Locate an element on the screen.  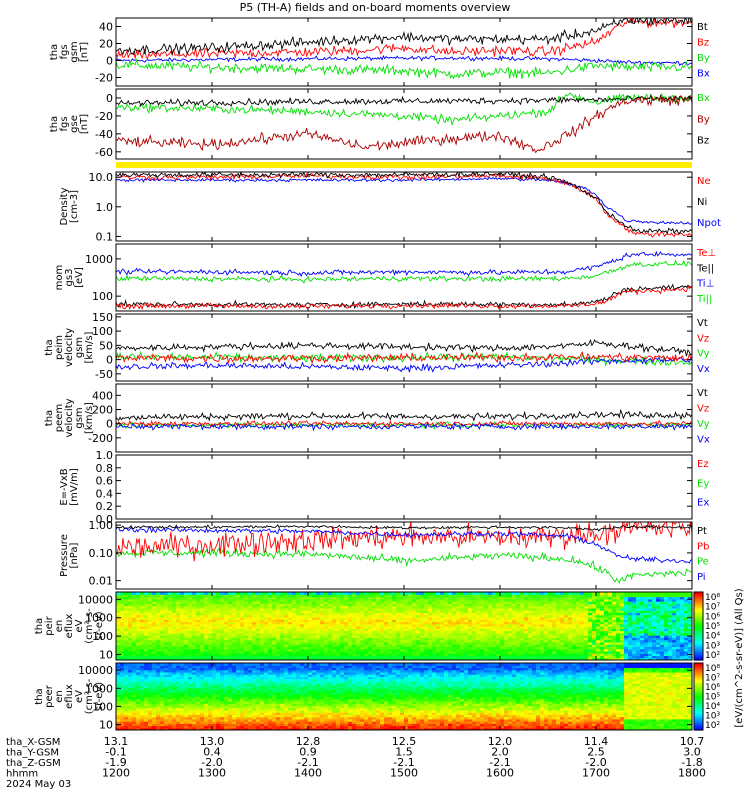
series-temperature-Ti⊥ is located at coordinates (404, 264).